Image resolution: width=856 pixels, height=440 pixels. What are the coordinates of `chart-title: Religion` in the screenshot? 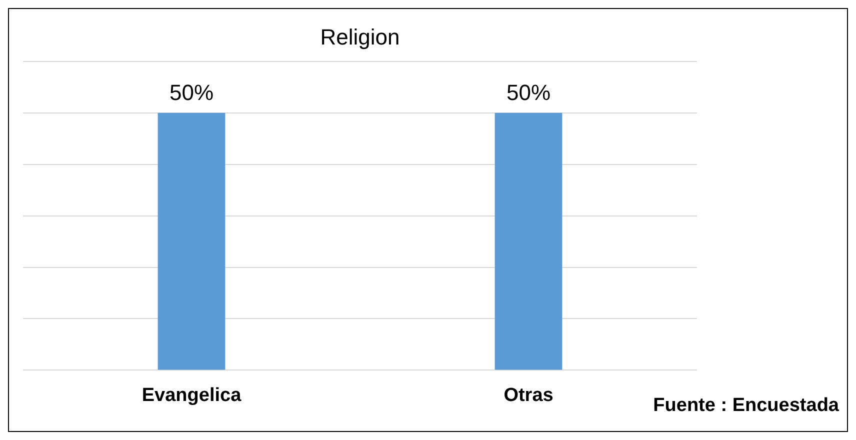 It's located at (360, 37).